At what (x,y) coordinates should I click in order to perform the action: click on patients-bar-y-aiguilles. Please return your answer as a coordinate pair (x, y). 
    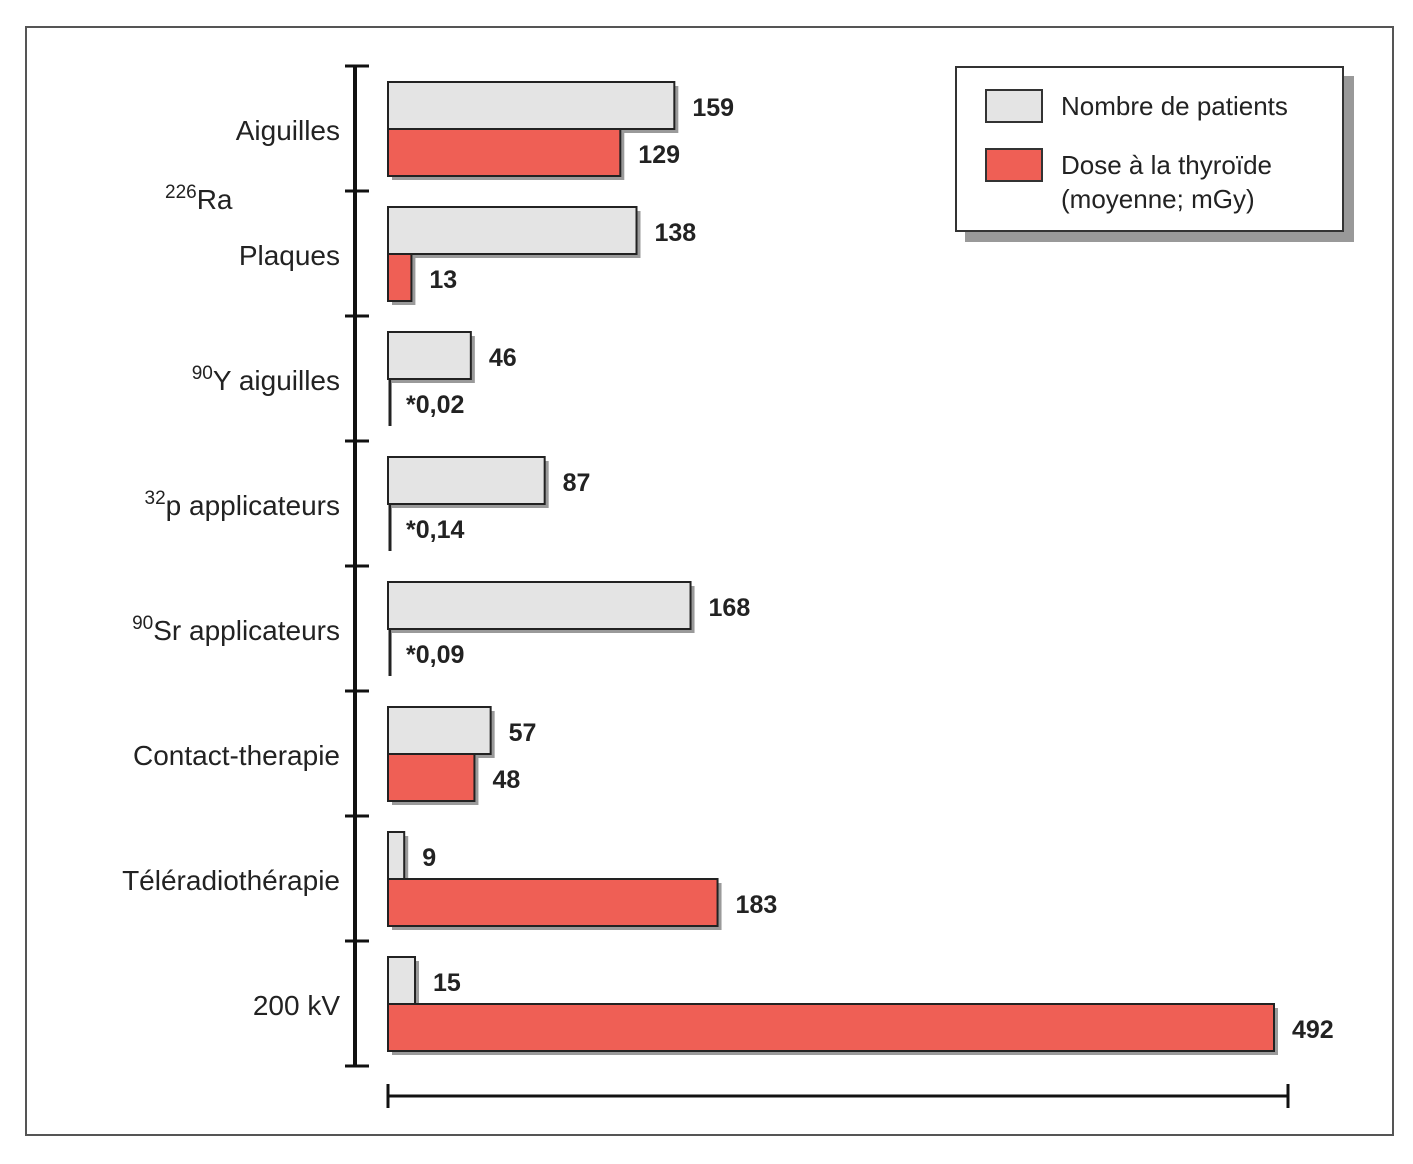
    Looking at the image, I should click on (429, 355).